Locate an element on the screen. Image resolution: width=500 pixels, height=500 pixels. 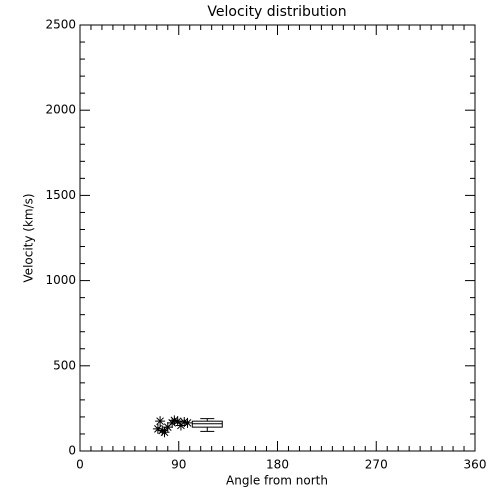
y-tick-label: 1000 is located at coordinates (60, 280).